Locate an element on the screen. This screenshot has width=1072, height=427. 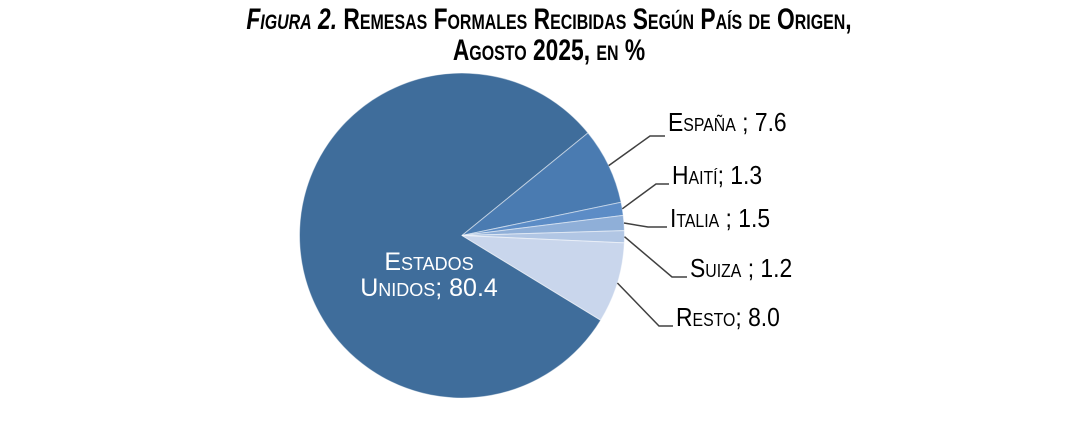
chart-title-line2: Agosto 2025, en % is located at coordinates (549, 50).